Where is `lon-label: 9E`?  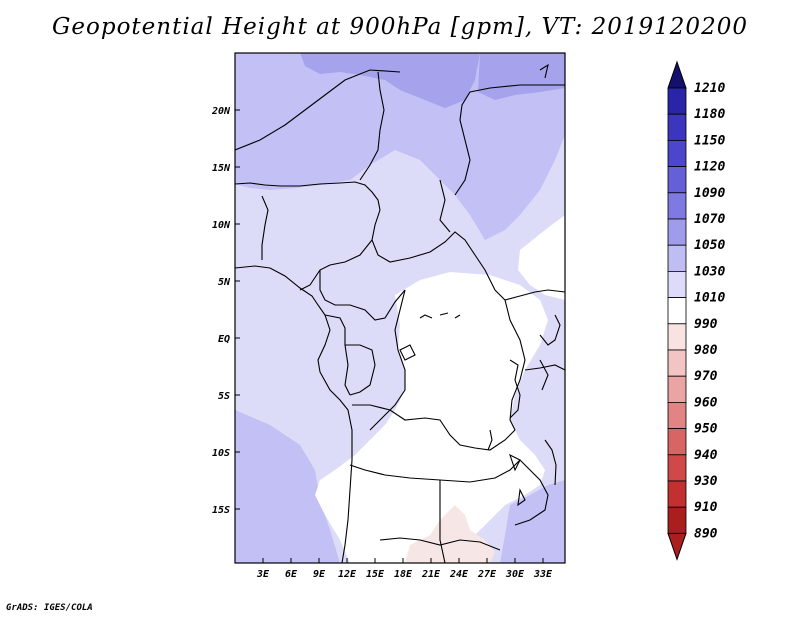
lon-label: 9E is located at coordinates (319, 574).